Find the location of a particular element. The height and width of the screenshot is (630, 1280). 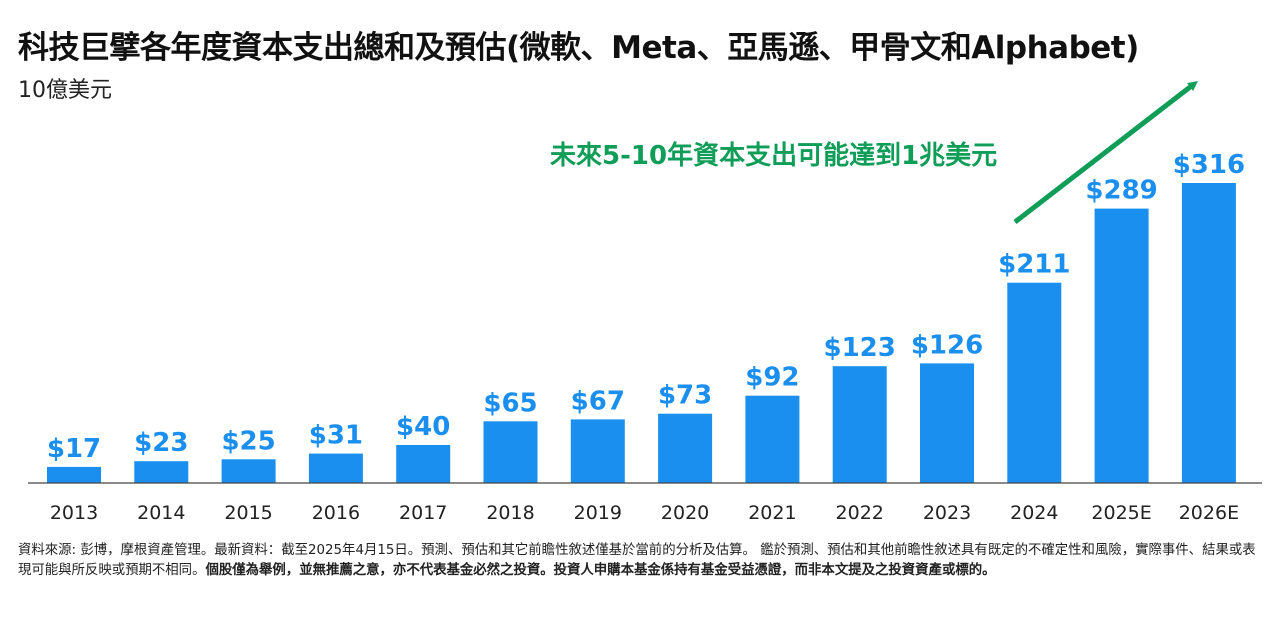

trend-annotation: 未來5-10年資本支出可能達到1兆美元 is located at coordinates (773, 155).